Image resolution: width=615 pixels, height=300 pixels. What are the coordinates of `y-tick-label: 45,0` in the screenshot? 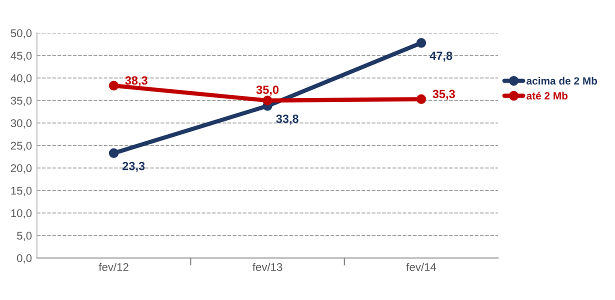 It's located at (21, 56).